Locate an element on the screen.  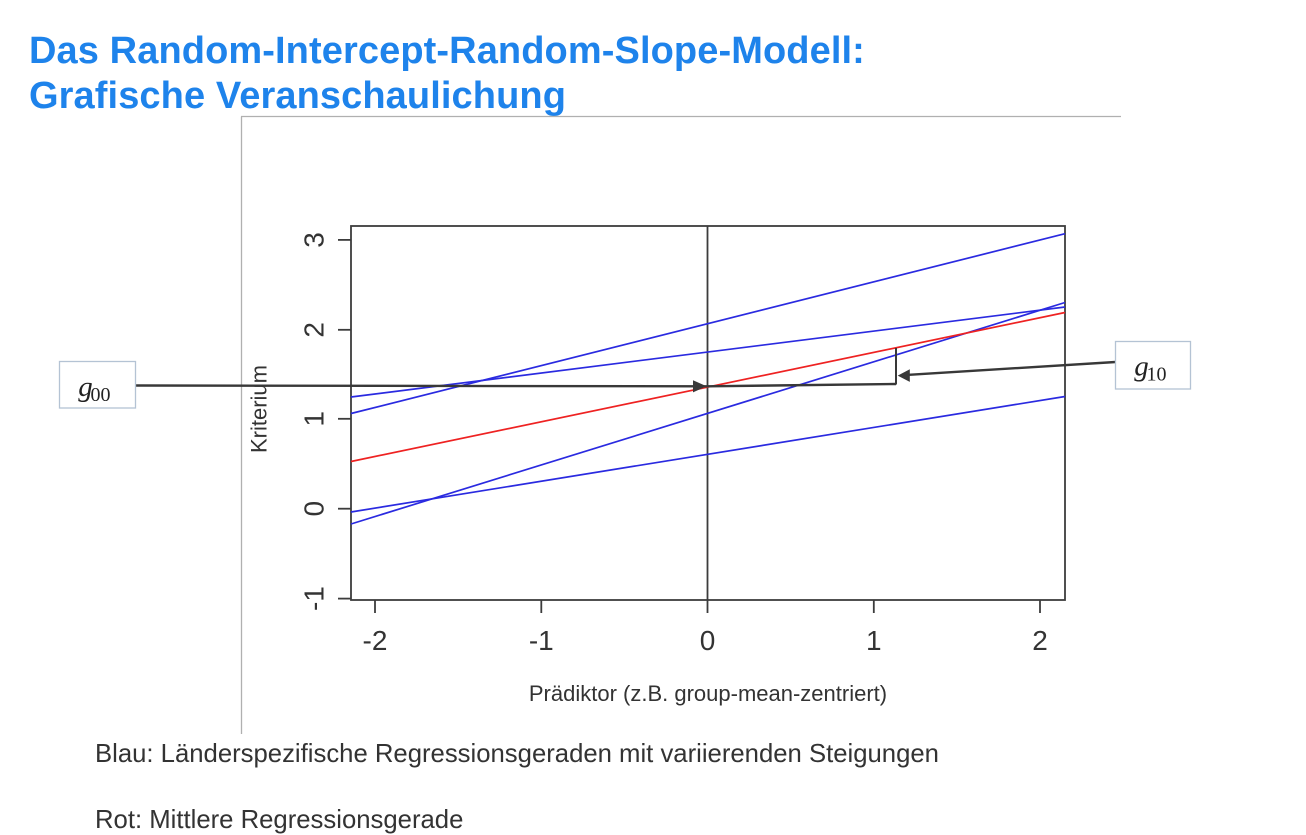
svg-text: 3 is located at coordinates (313, 240).